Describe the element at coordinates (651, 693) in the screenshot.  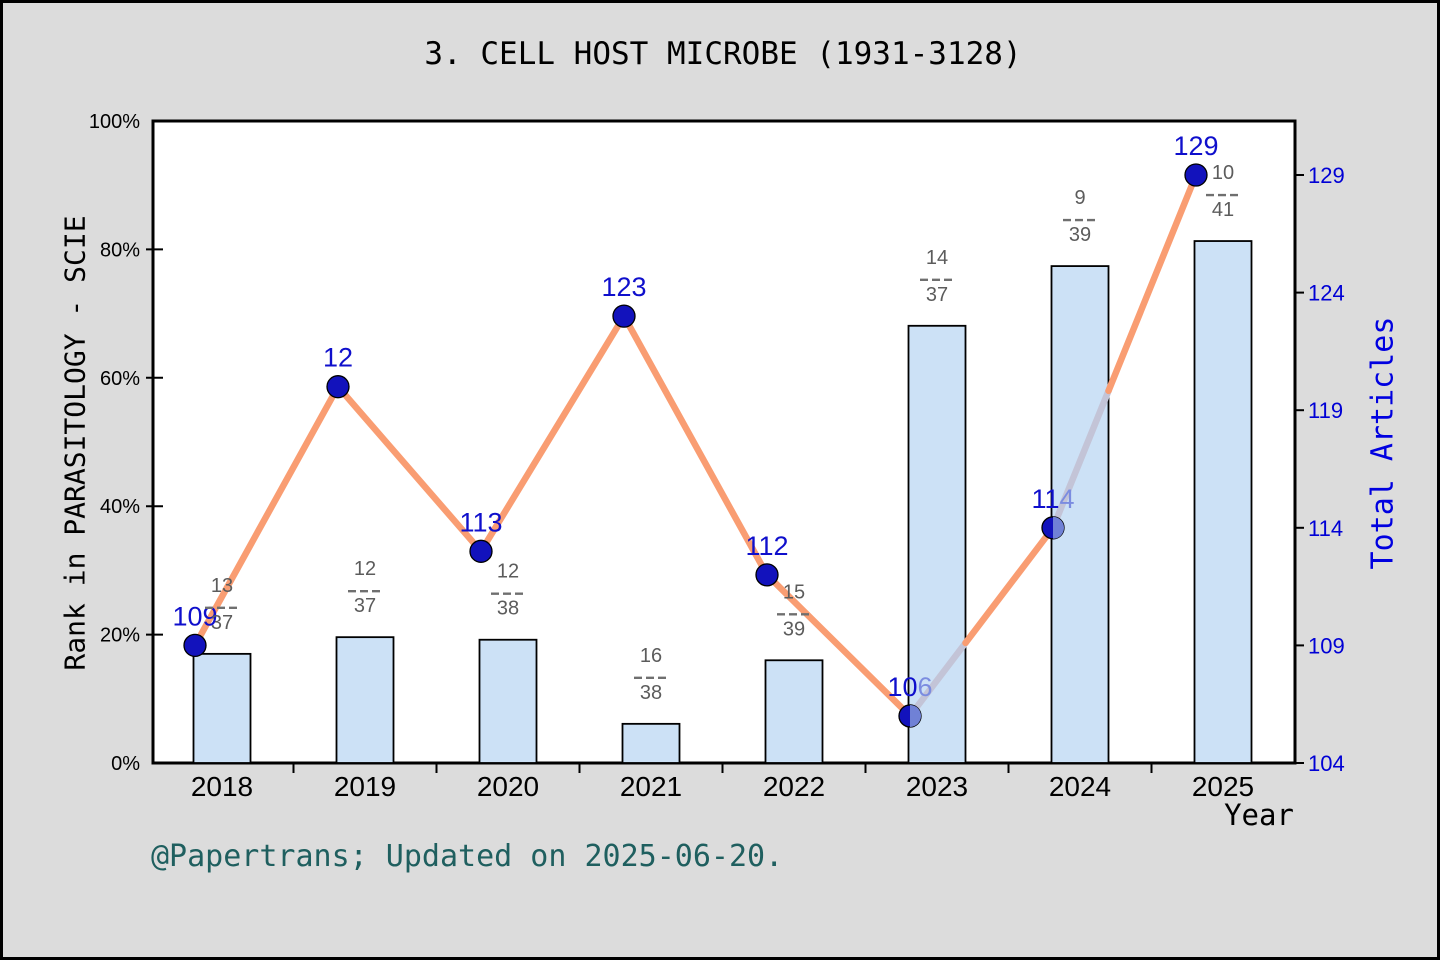
I see `fraction-denominator-2021: 38` at that location.